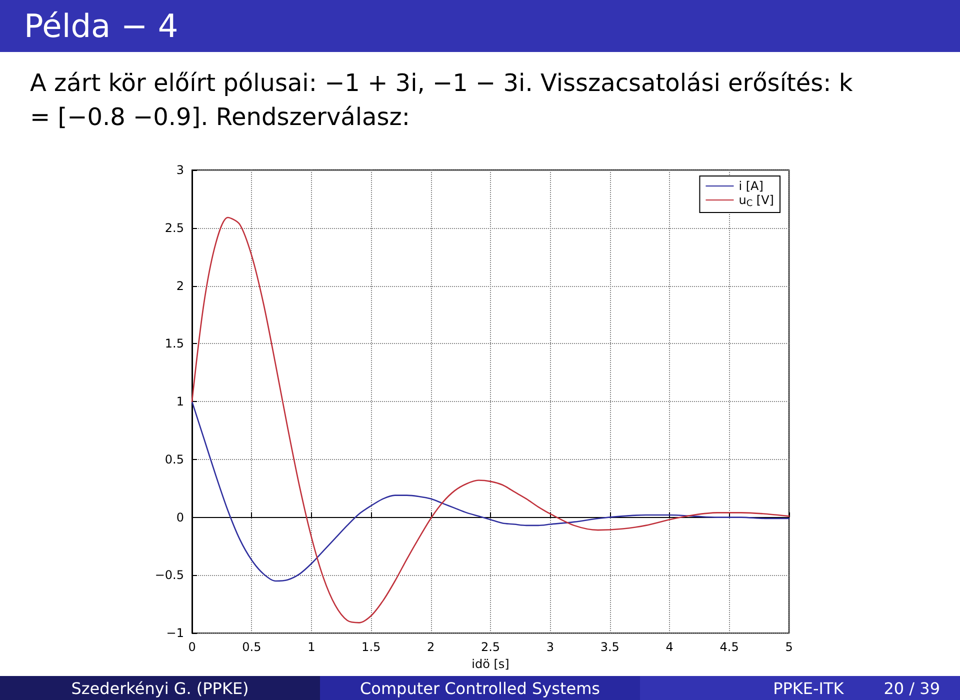  What do you see at coordinates (175, 633) in the screenshot?
I see `y-tick-label: −1` at bounding box center [175, 633].